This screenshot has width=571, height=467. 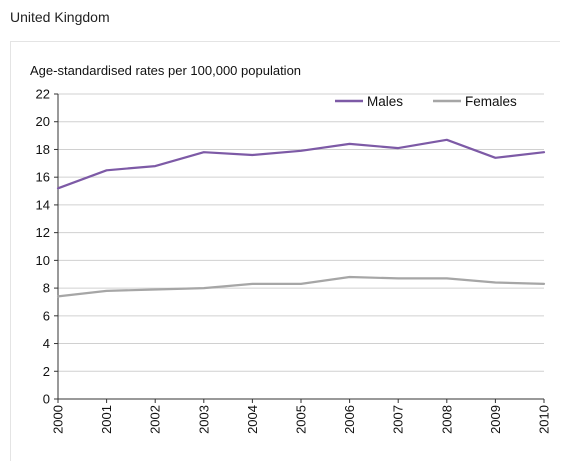 I want to click on x-tick-label: 2003, so click(x=203, y=419).